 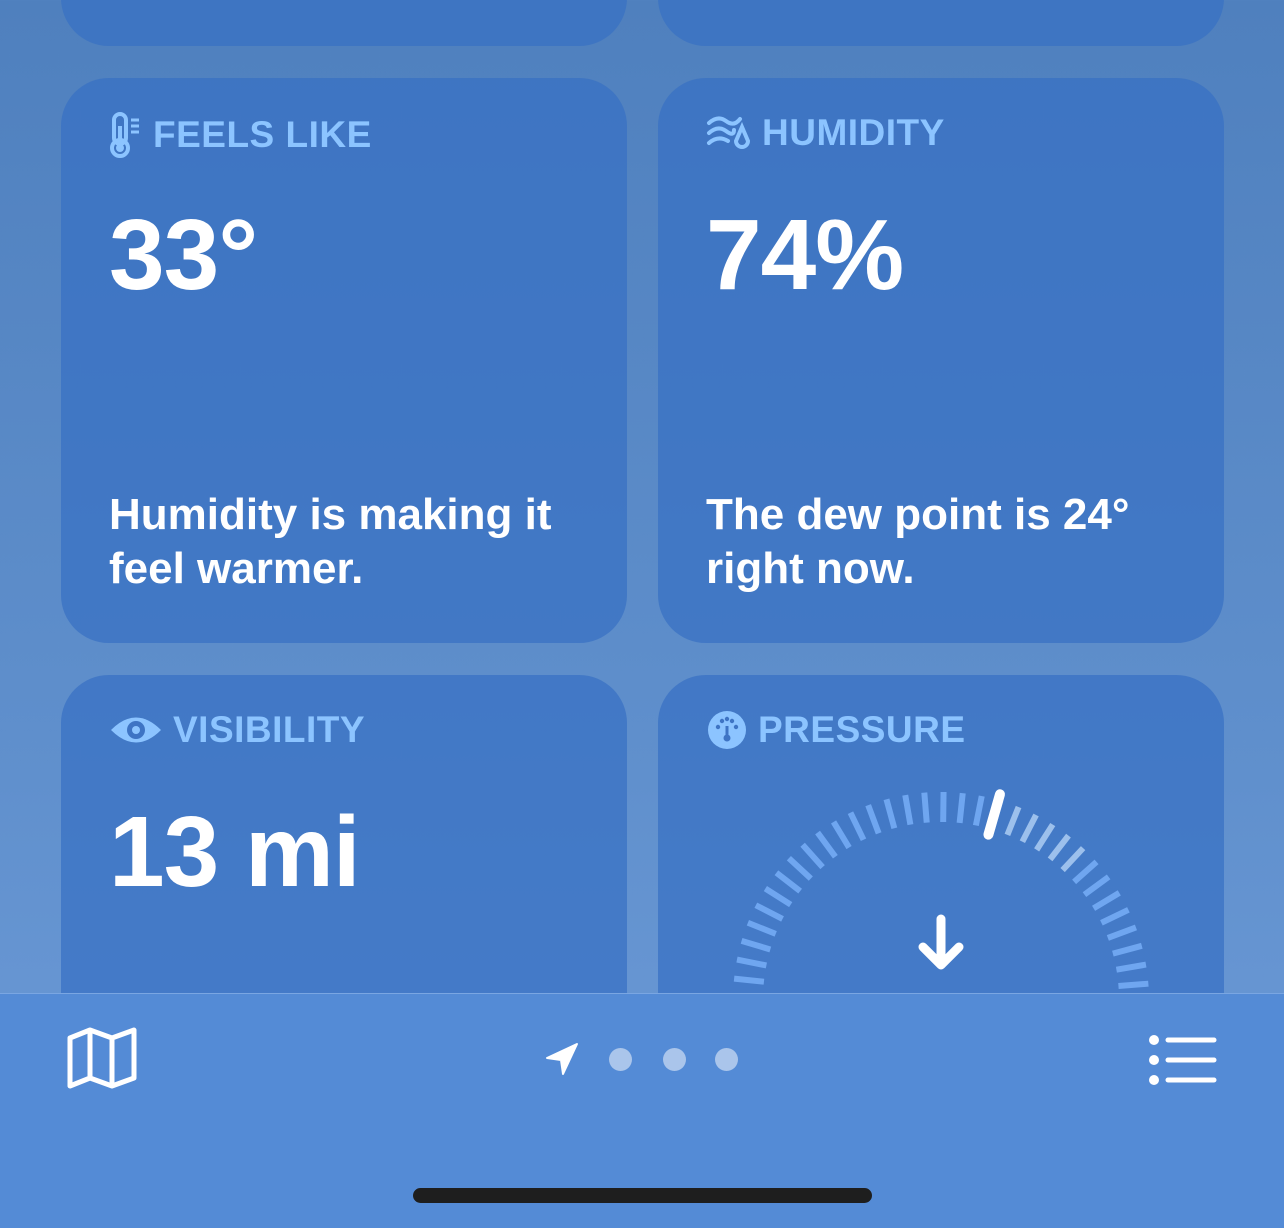 What do you see at coordinates (269, 730) in the screenshot?
I see `visibility-label: VISIBILITY` at bounding box center [269, 730].